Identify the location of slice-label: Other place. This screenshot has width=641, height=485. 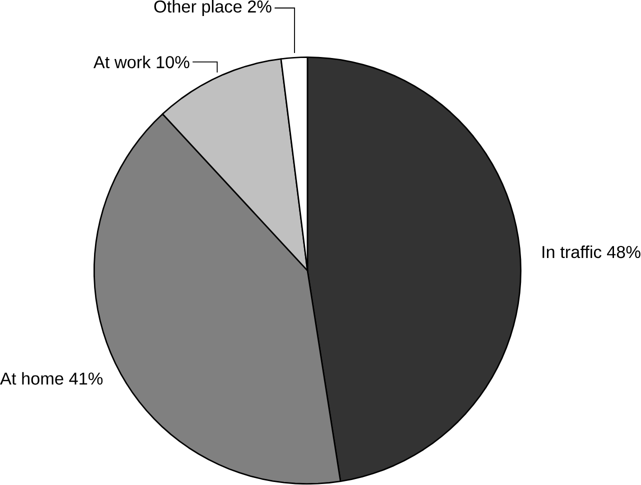
(198, 8).